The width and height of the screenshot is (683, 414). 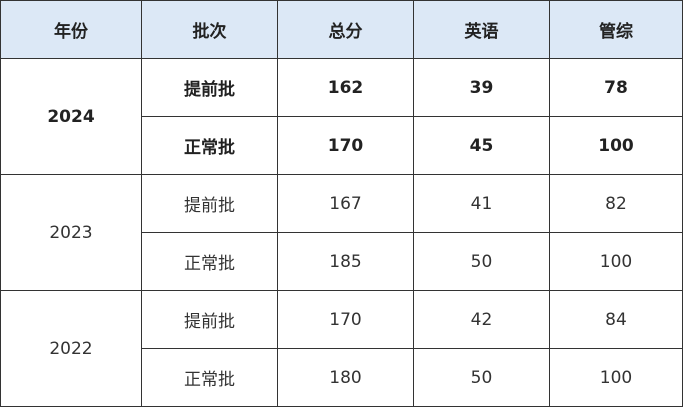 What do you see at coordinates (345, 261) in the screenshot?
I see `total-cell: 185` at bounding box center [345, 261].